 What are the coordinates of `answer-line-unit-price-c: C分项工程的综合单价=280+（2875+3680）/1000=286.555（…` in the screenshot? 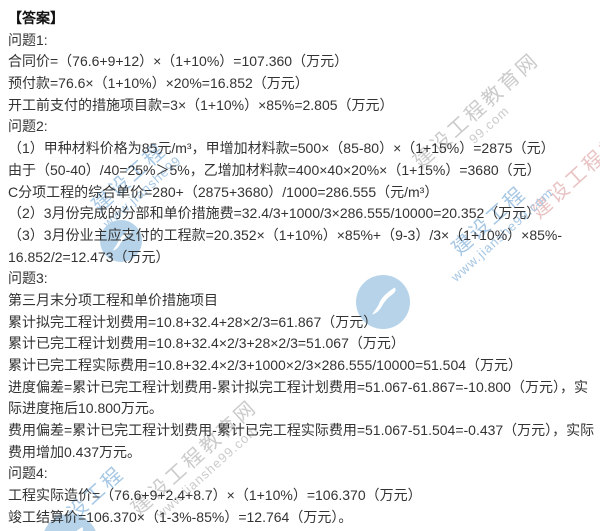 It's located at (223, 191).